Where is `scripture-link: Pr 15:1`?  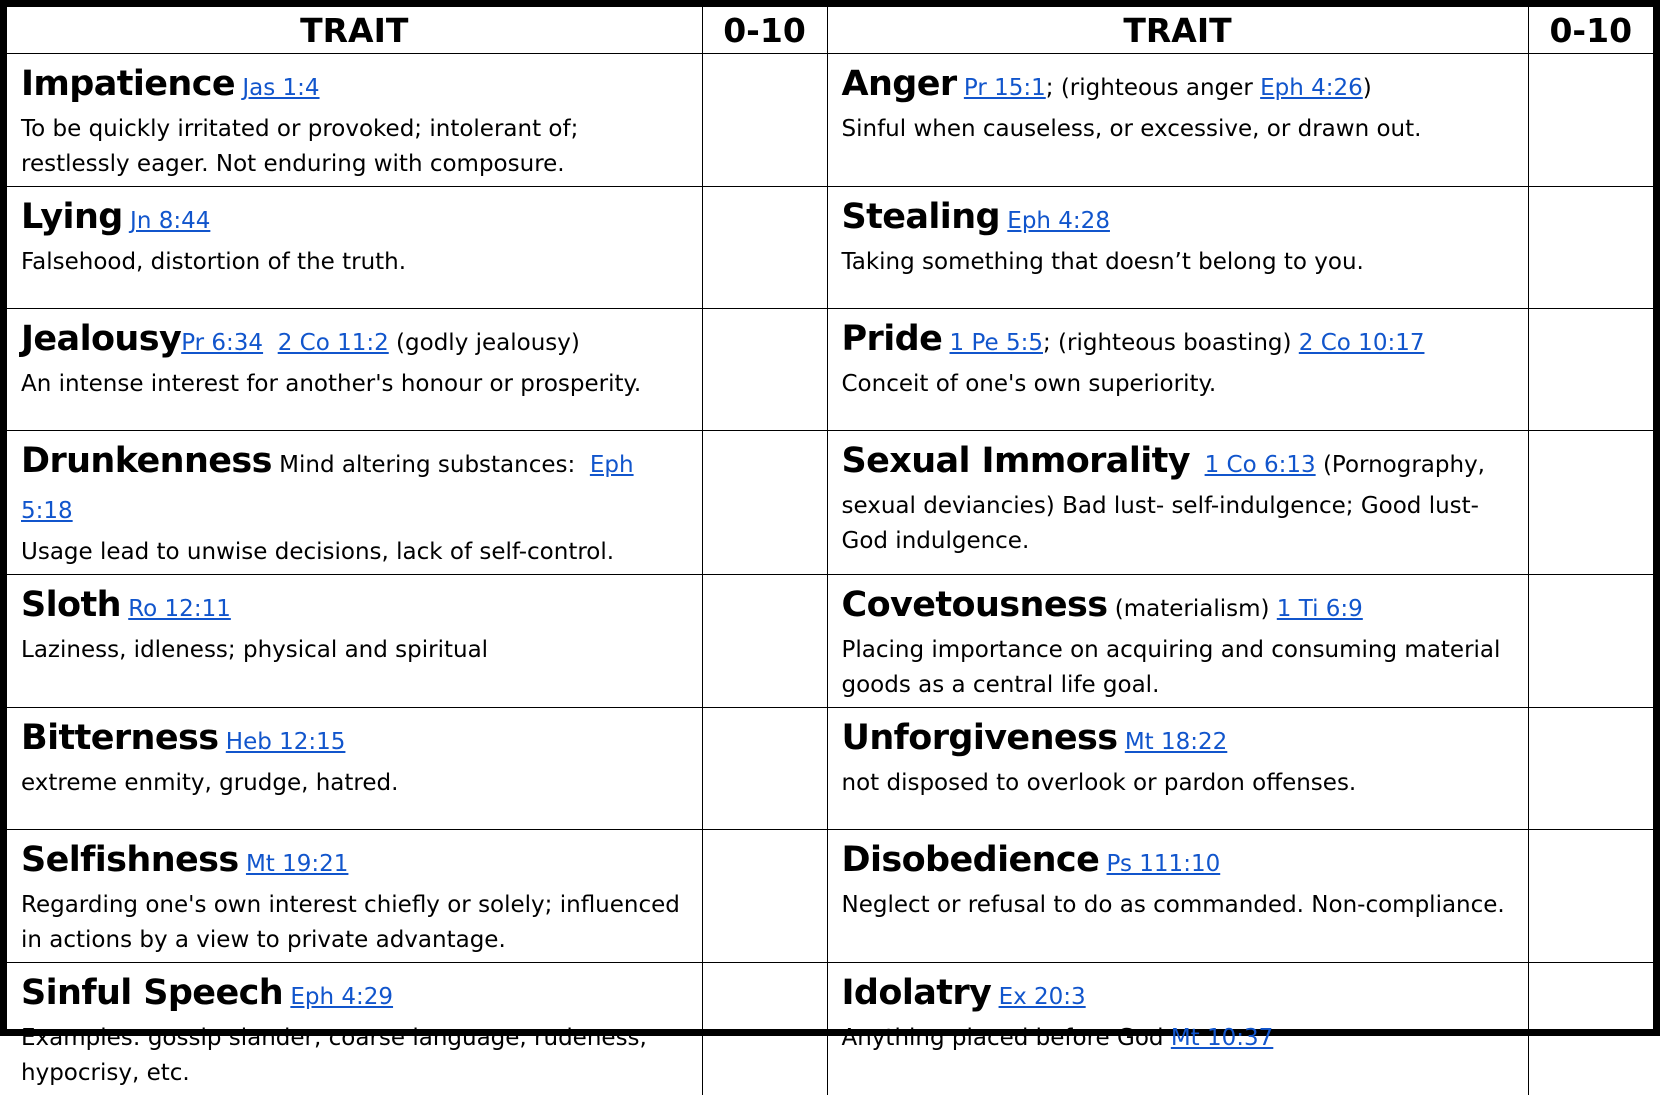
scripture-link: Pr 15:1 is located at coordinates (1005, 88).